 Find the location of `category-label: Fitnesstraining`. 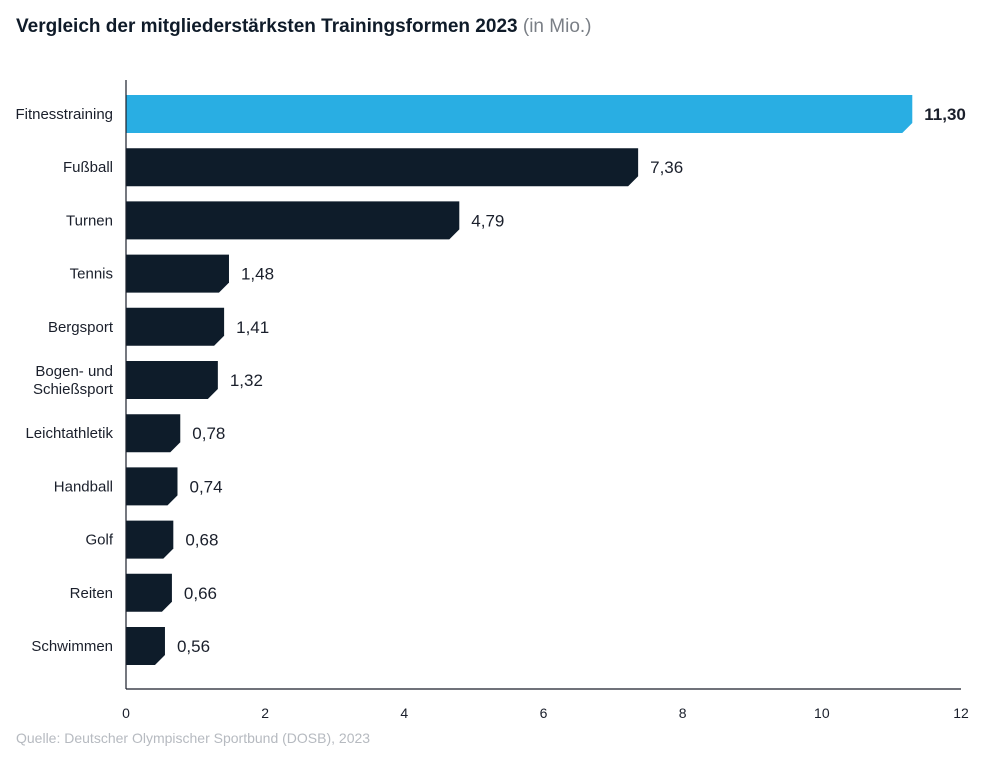

category-label: Fitnesstraining is located at coordinates (64, 114).